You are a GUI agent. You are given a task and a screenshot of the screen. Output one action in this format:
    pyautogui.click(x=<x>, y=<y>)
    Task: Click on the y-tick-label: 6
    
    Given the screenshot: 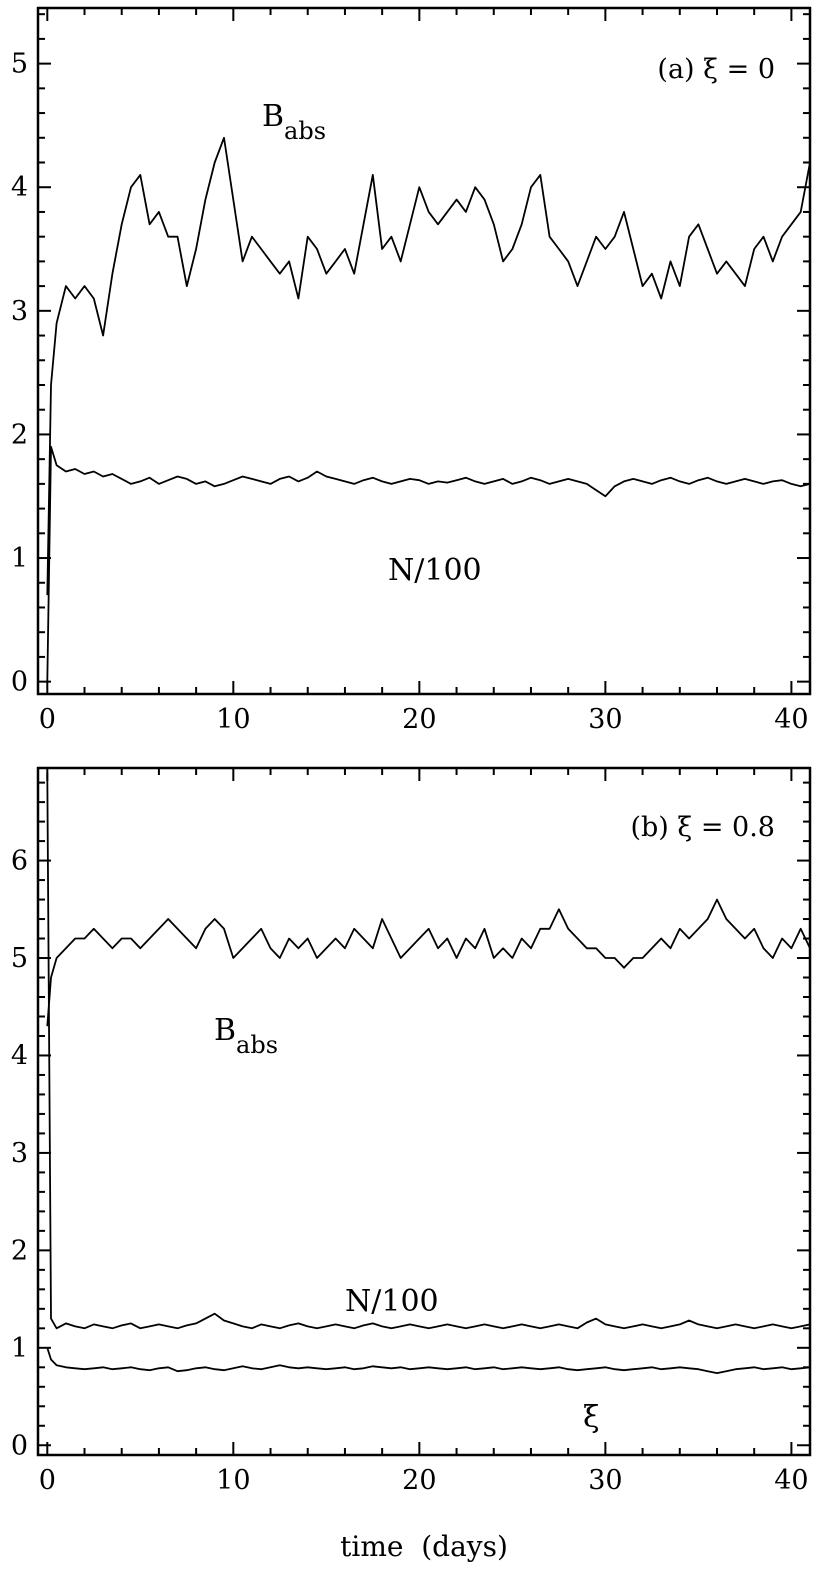 What is the action you would take?
    pyautogui.click(x=19, y=861)
    